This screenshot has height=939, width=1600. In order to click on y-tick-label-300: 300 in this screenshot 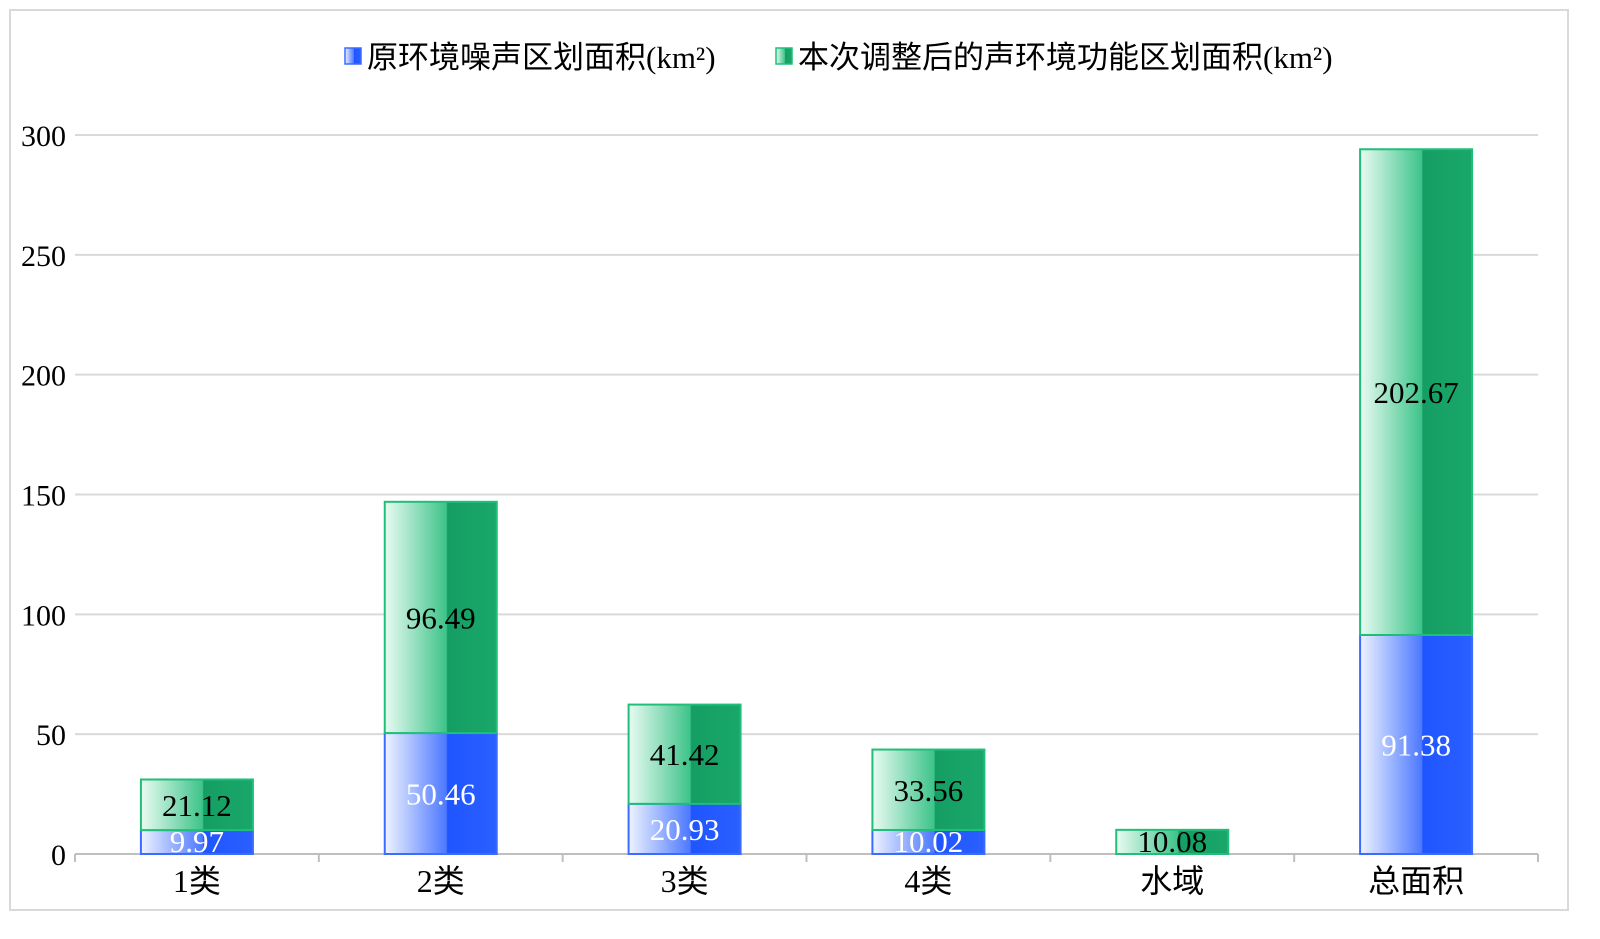, I will do `click(43, 136)`.